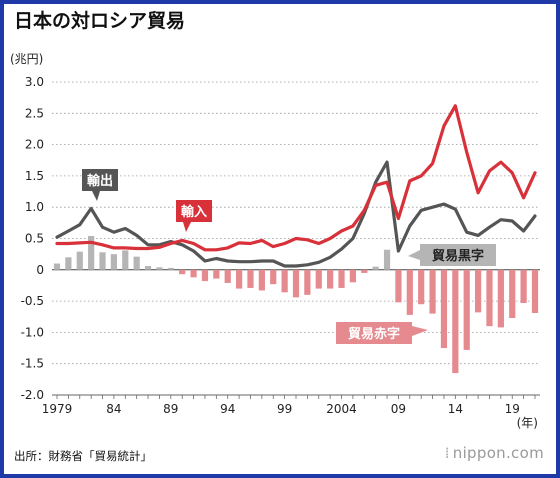  What do you see at coordinates (527, 423) in the screenshot?
I see `x-unit-label: (年)` at bounding box center [527, 423].